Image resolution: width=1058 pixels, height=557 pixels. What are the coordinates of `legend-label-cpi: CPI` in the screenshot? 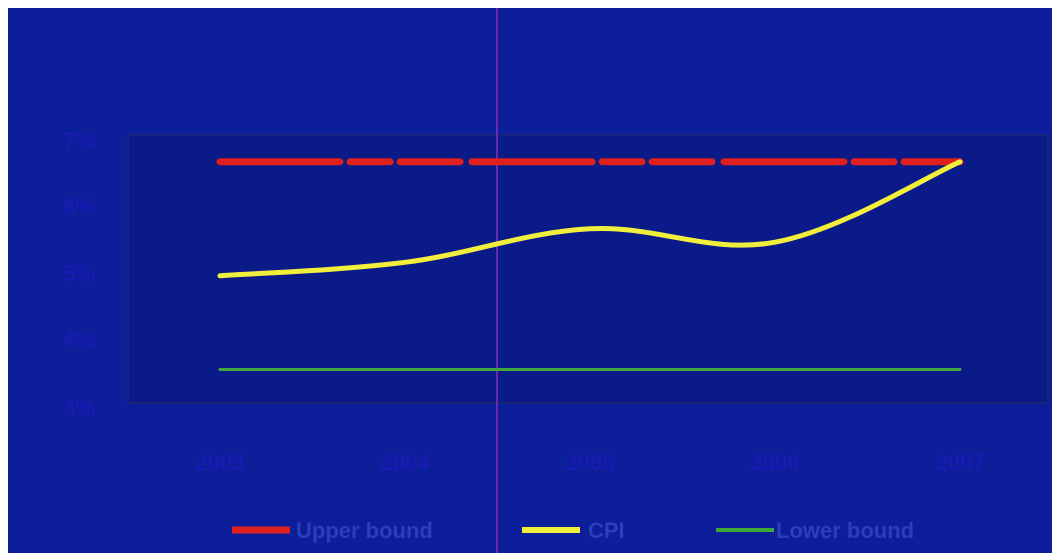 It's located at (606, 530).